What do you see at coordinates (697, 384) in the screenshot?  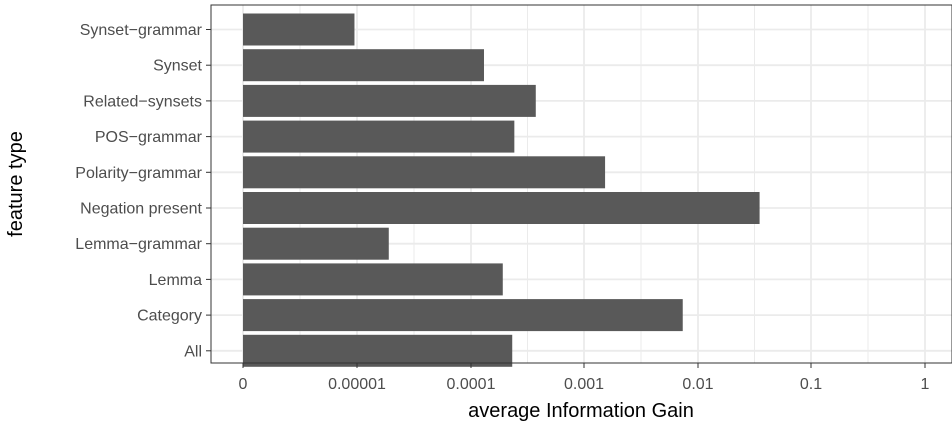 I see `x-tick-label: 0.01` at bounding box center [697, 384].